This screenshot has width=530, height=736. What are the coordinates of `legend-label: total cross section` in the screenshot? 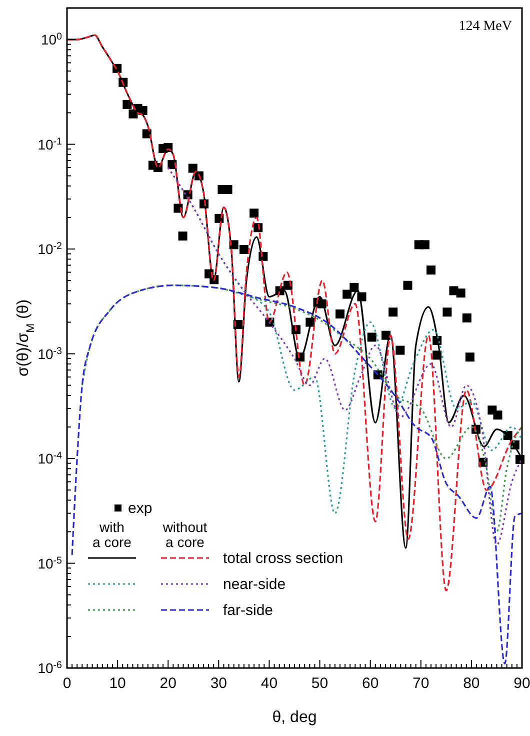 It's located at (283, 558).